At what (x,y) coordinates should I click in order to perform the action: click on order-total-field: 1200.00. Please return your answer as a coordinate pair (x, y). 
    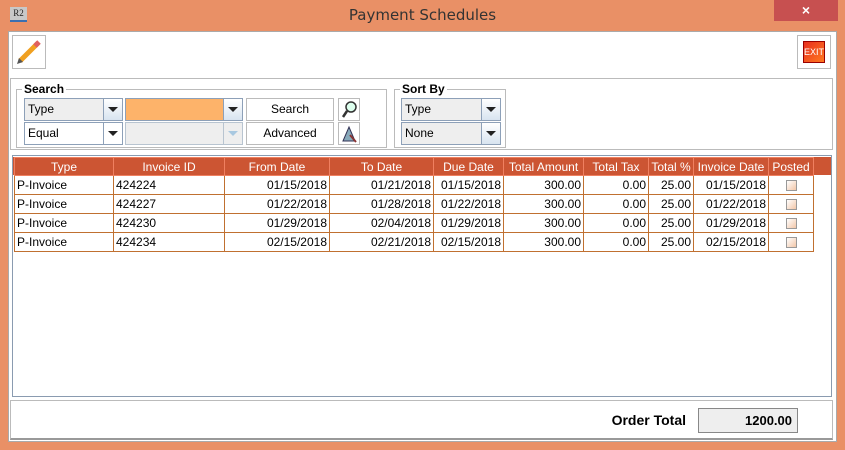
    Looking at the image, I should click on (748, 420).